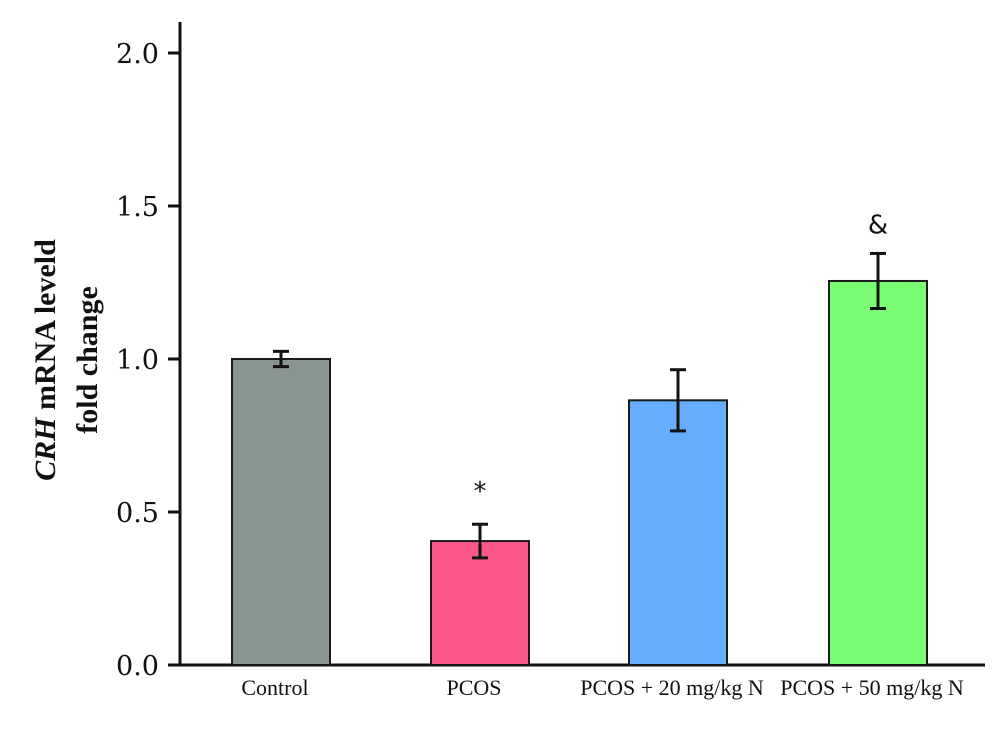 Image resolution: width=1000 pixels, height=729 pixels. I want to click on y-axis-title-line1: CRH mRNA leveld, so click(45, 360).